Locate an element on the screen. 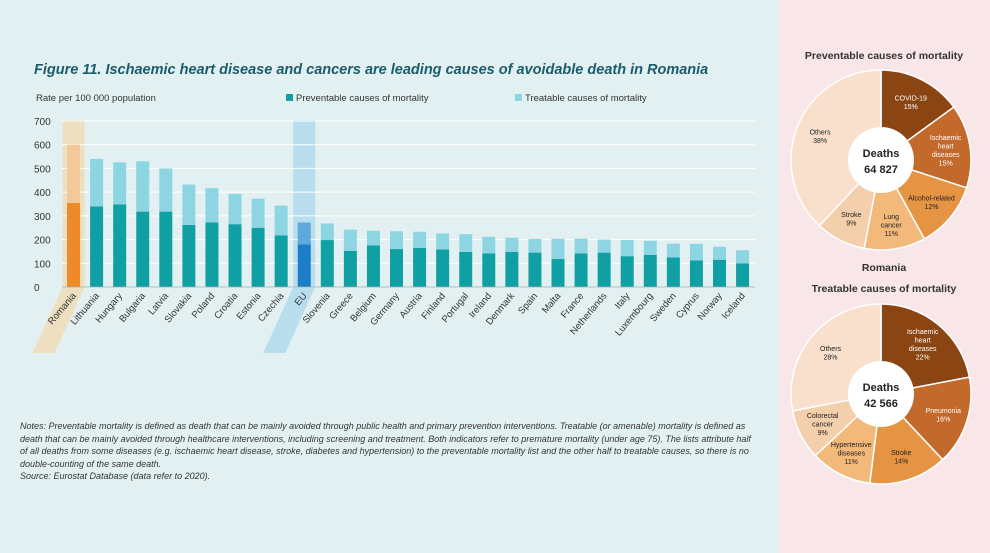  country-label: Romania is located at coordinates (884, 268).